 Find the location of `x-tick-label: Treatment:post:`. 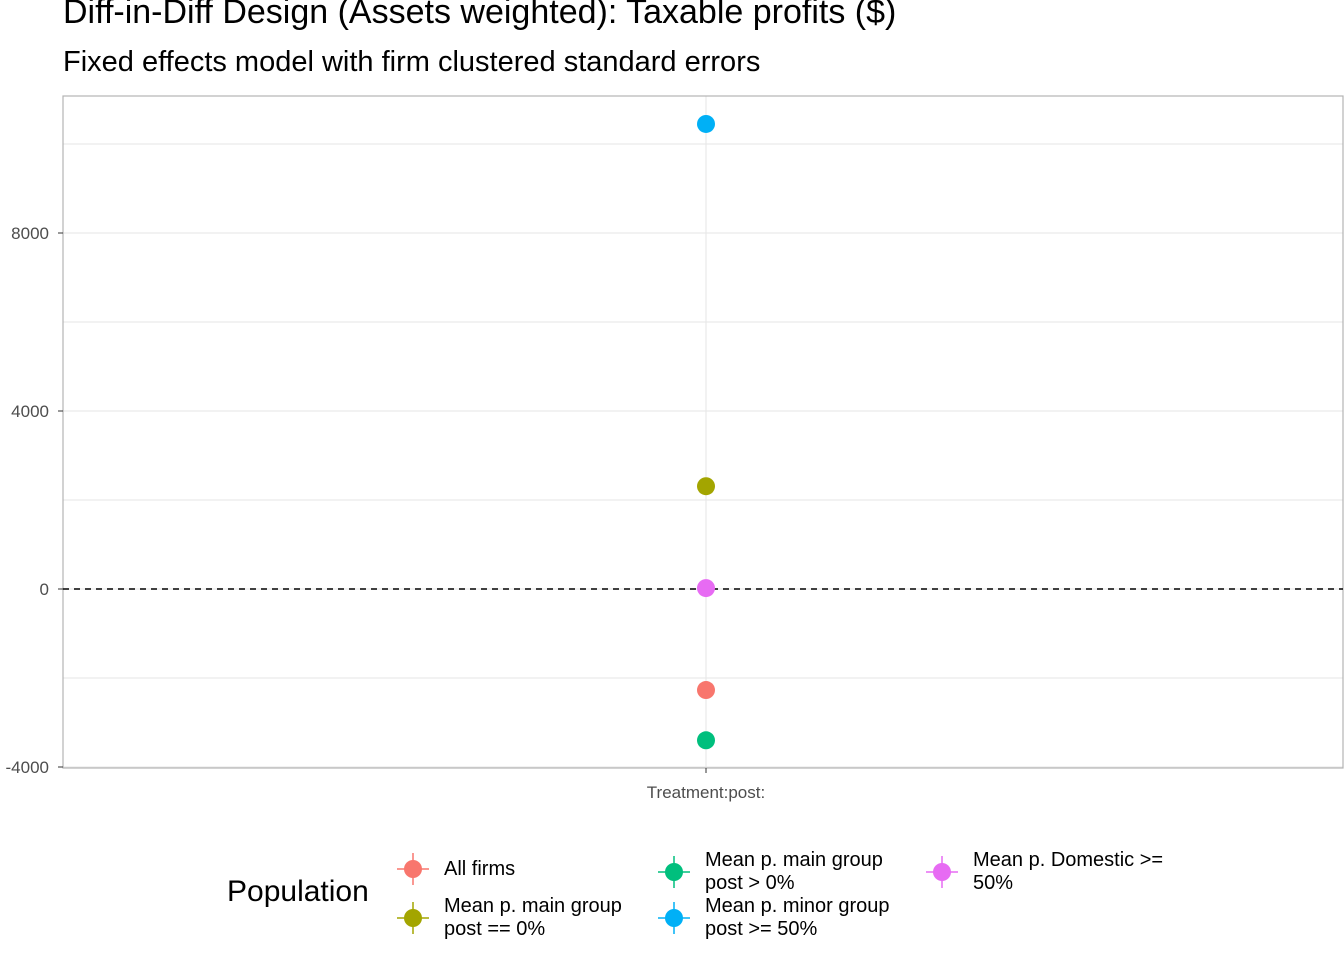

x-tick-label: Treatment:post: is located at coordinates (706, 792).